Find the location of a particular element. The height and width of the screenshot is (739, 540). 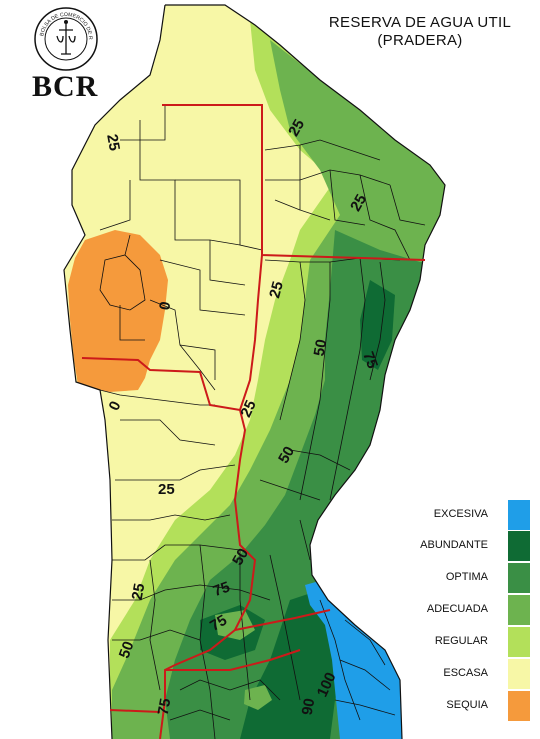

legend-label: ABUNDANTE is located at coordinates (454, 545).